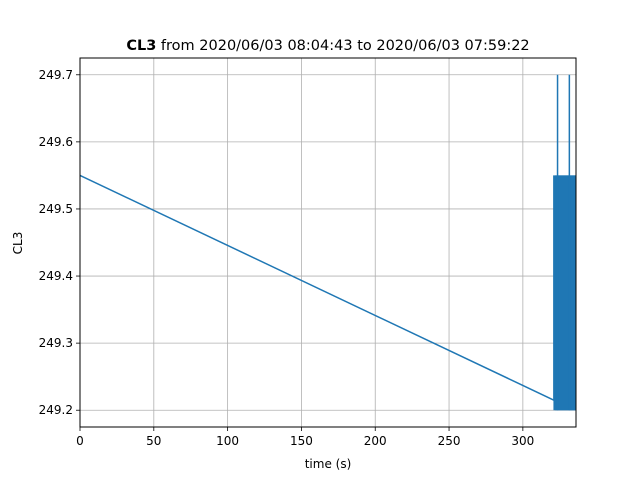 The height and width of the screenshot is (484, 640). Describe the element at coordinates (522, 441) in the screenshot. I see `x-tick-label: 300` at that location.